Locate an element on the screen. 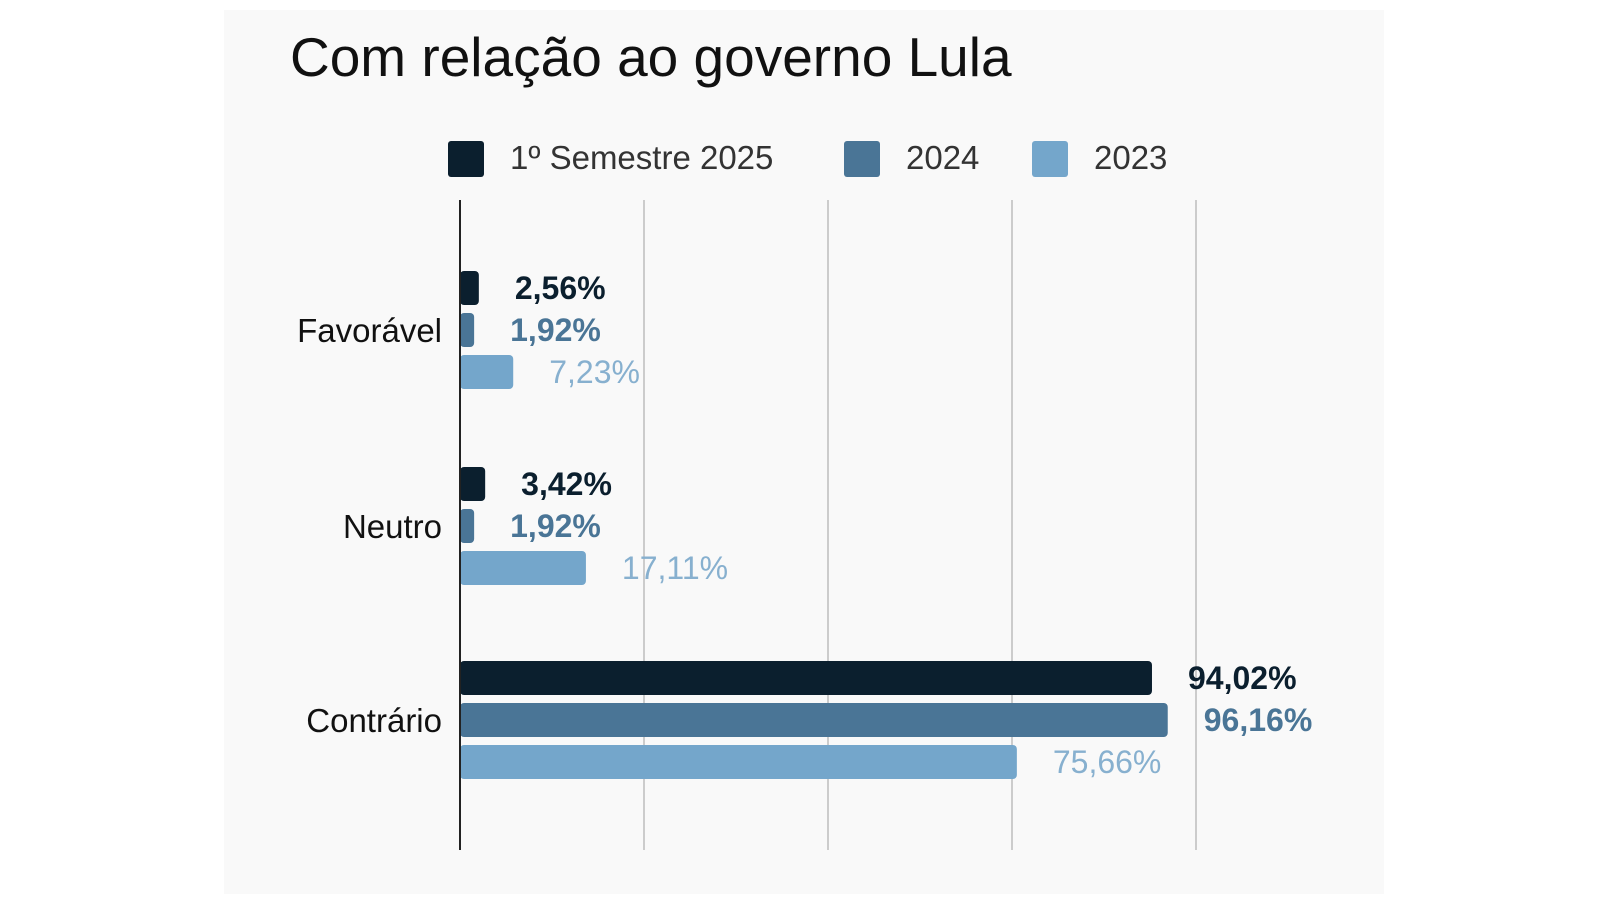 The height and width of the screenshot is (900, 1600). value-label-0-2: 7,23% is located at coordinates (594, 372).